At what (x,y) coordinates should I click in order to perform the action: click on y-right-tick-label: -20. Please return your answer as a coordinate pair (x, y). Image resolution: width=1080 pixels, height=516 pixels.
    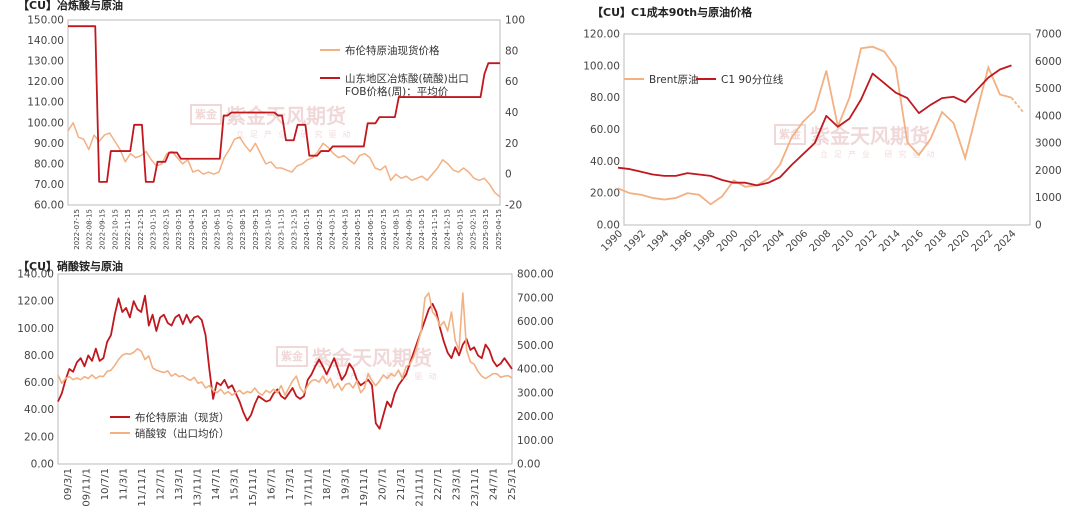
    Looking at the image, I should click on (513, 206).